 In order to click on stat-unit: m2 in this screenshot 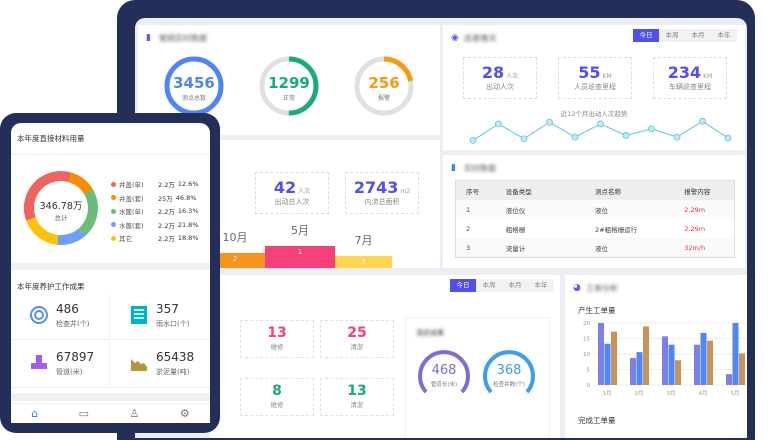, I will do `click(405, 191)`.